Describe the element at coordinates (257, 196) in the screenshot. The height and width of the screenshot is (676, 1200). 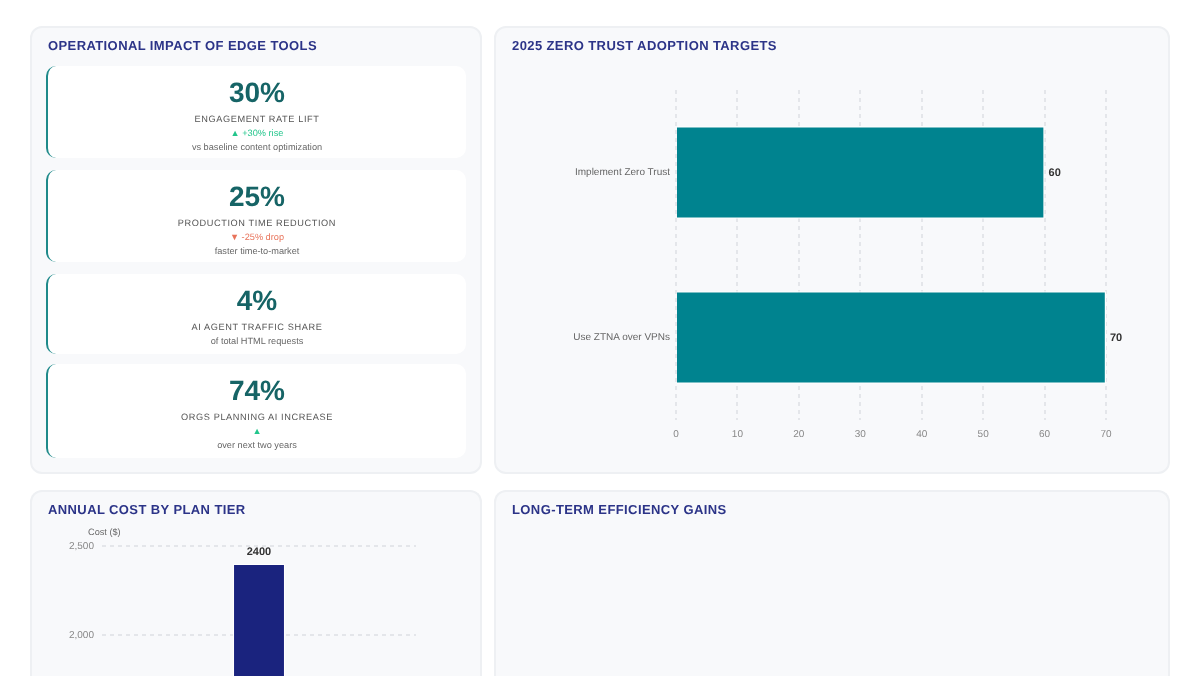
I see `text: 25%` at that location.